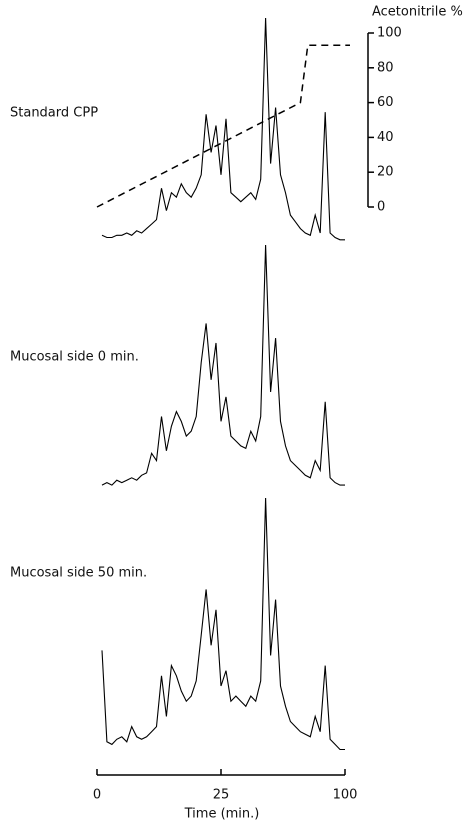  I want to click on x-axis-label: Time (min.), so click(222, 814).